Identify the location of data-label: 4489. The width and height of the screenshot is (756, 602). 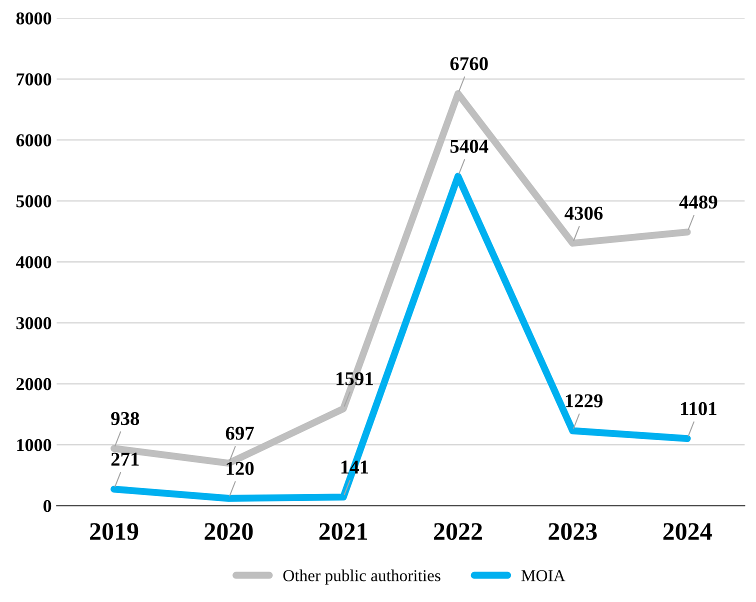
(698, 202).